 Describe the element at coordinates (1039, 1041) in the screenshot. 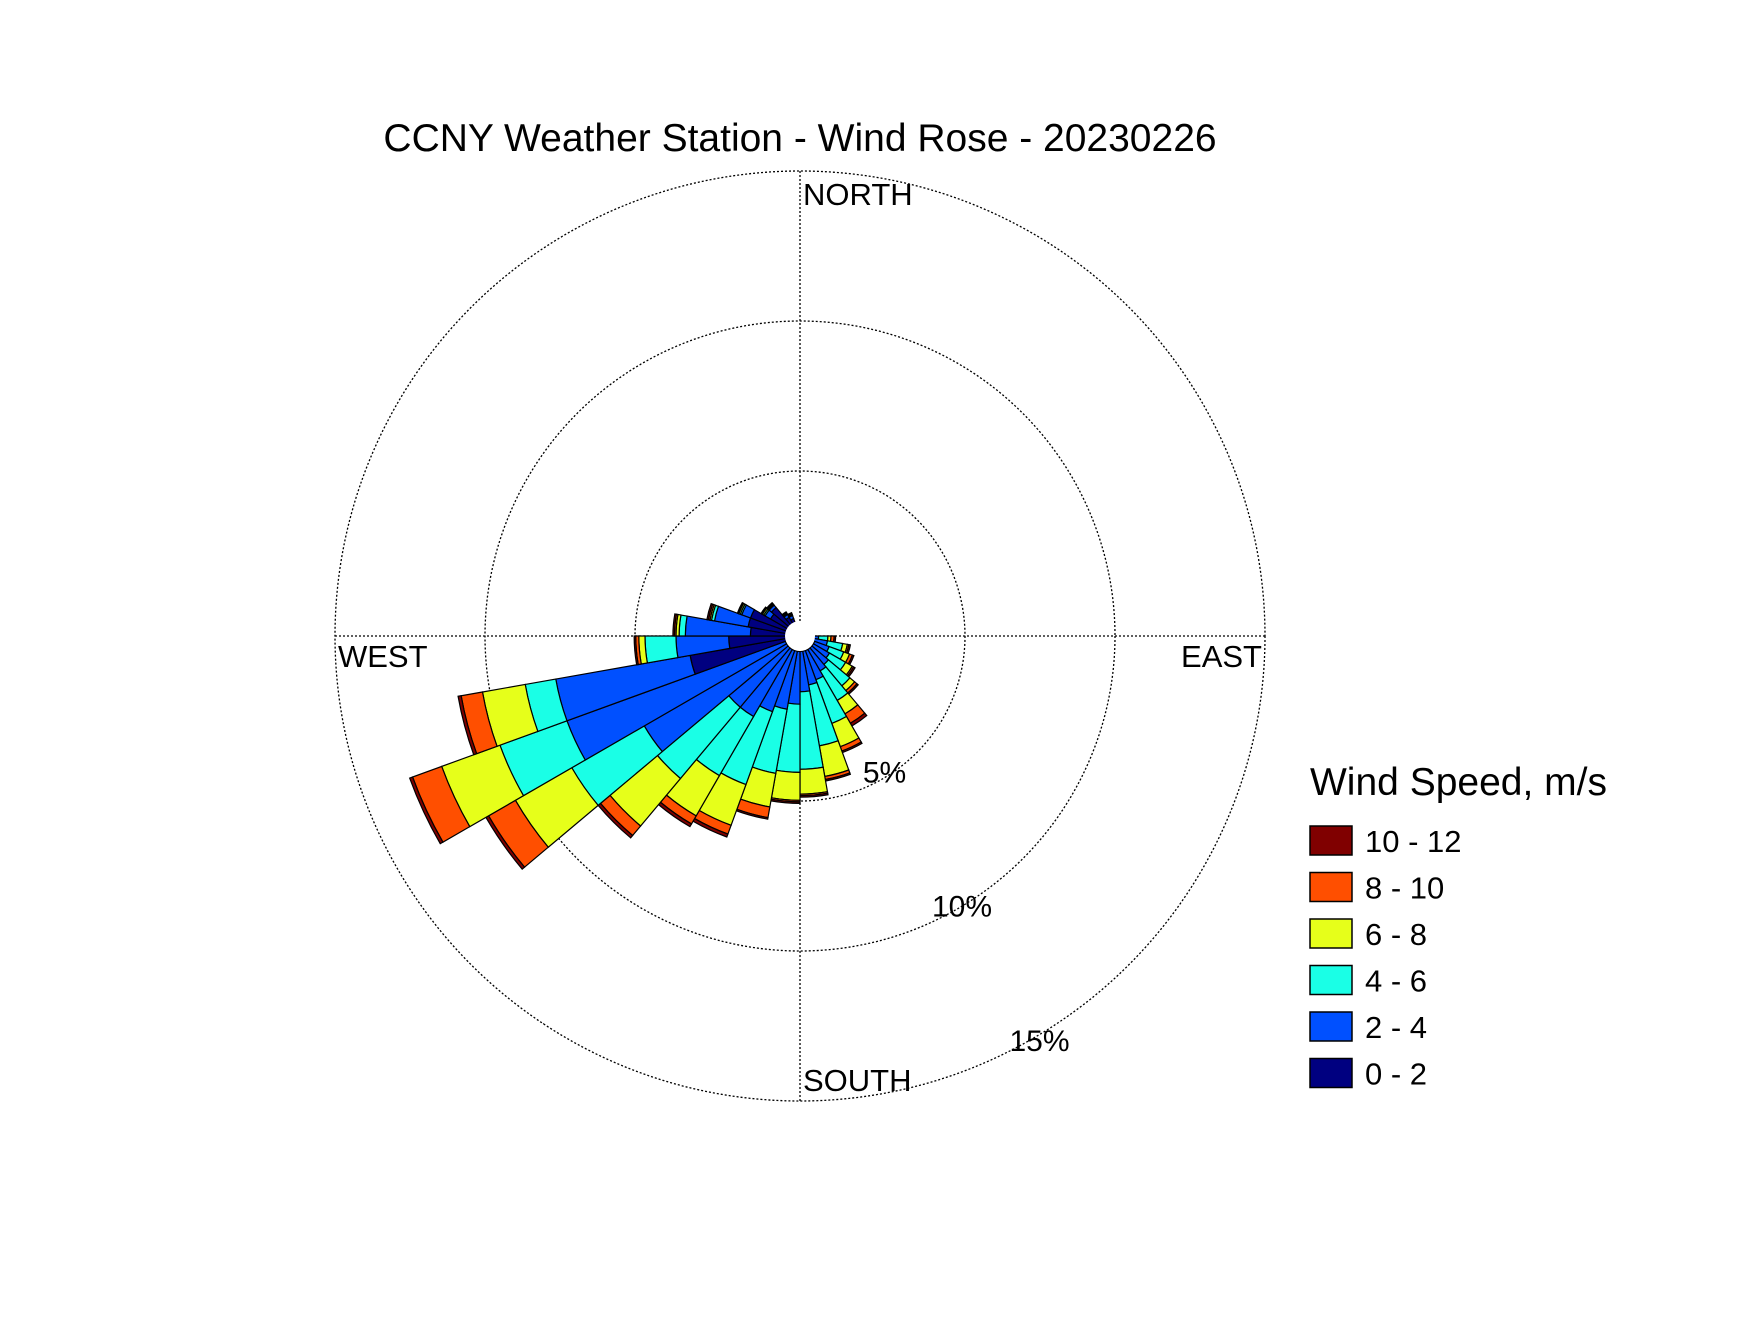

I see `ring-label-15: 15%` at that location.